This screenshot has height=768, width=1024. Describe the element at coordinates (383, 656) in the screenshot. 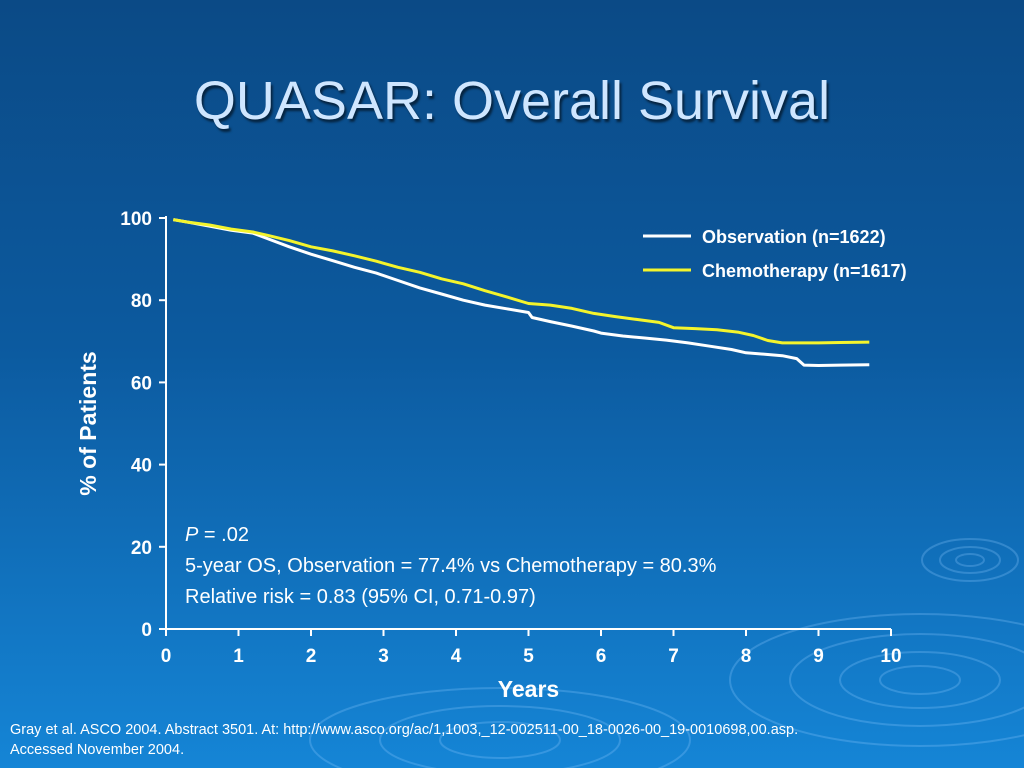

I see `x-tick-label: 3` at that location.